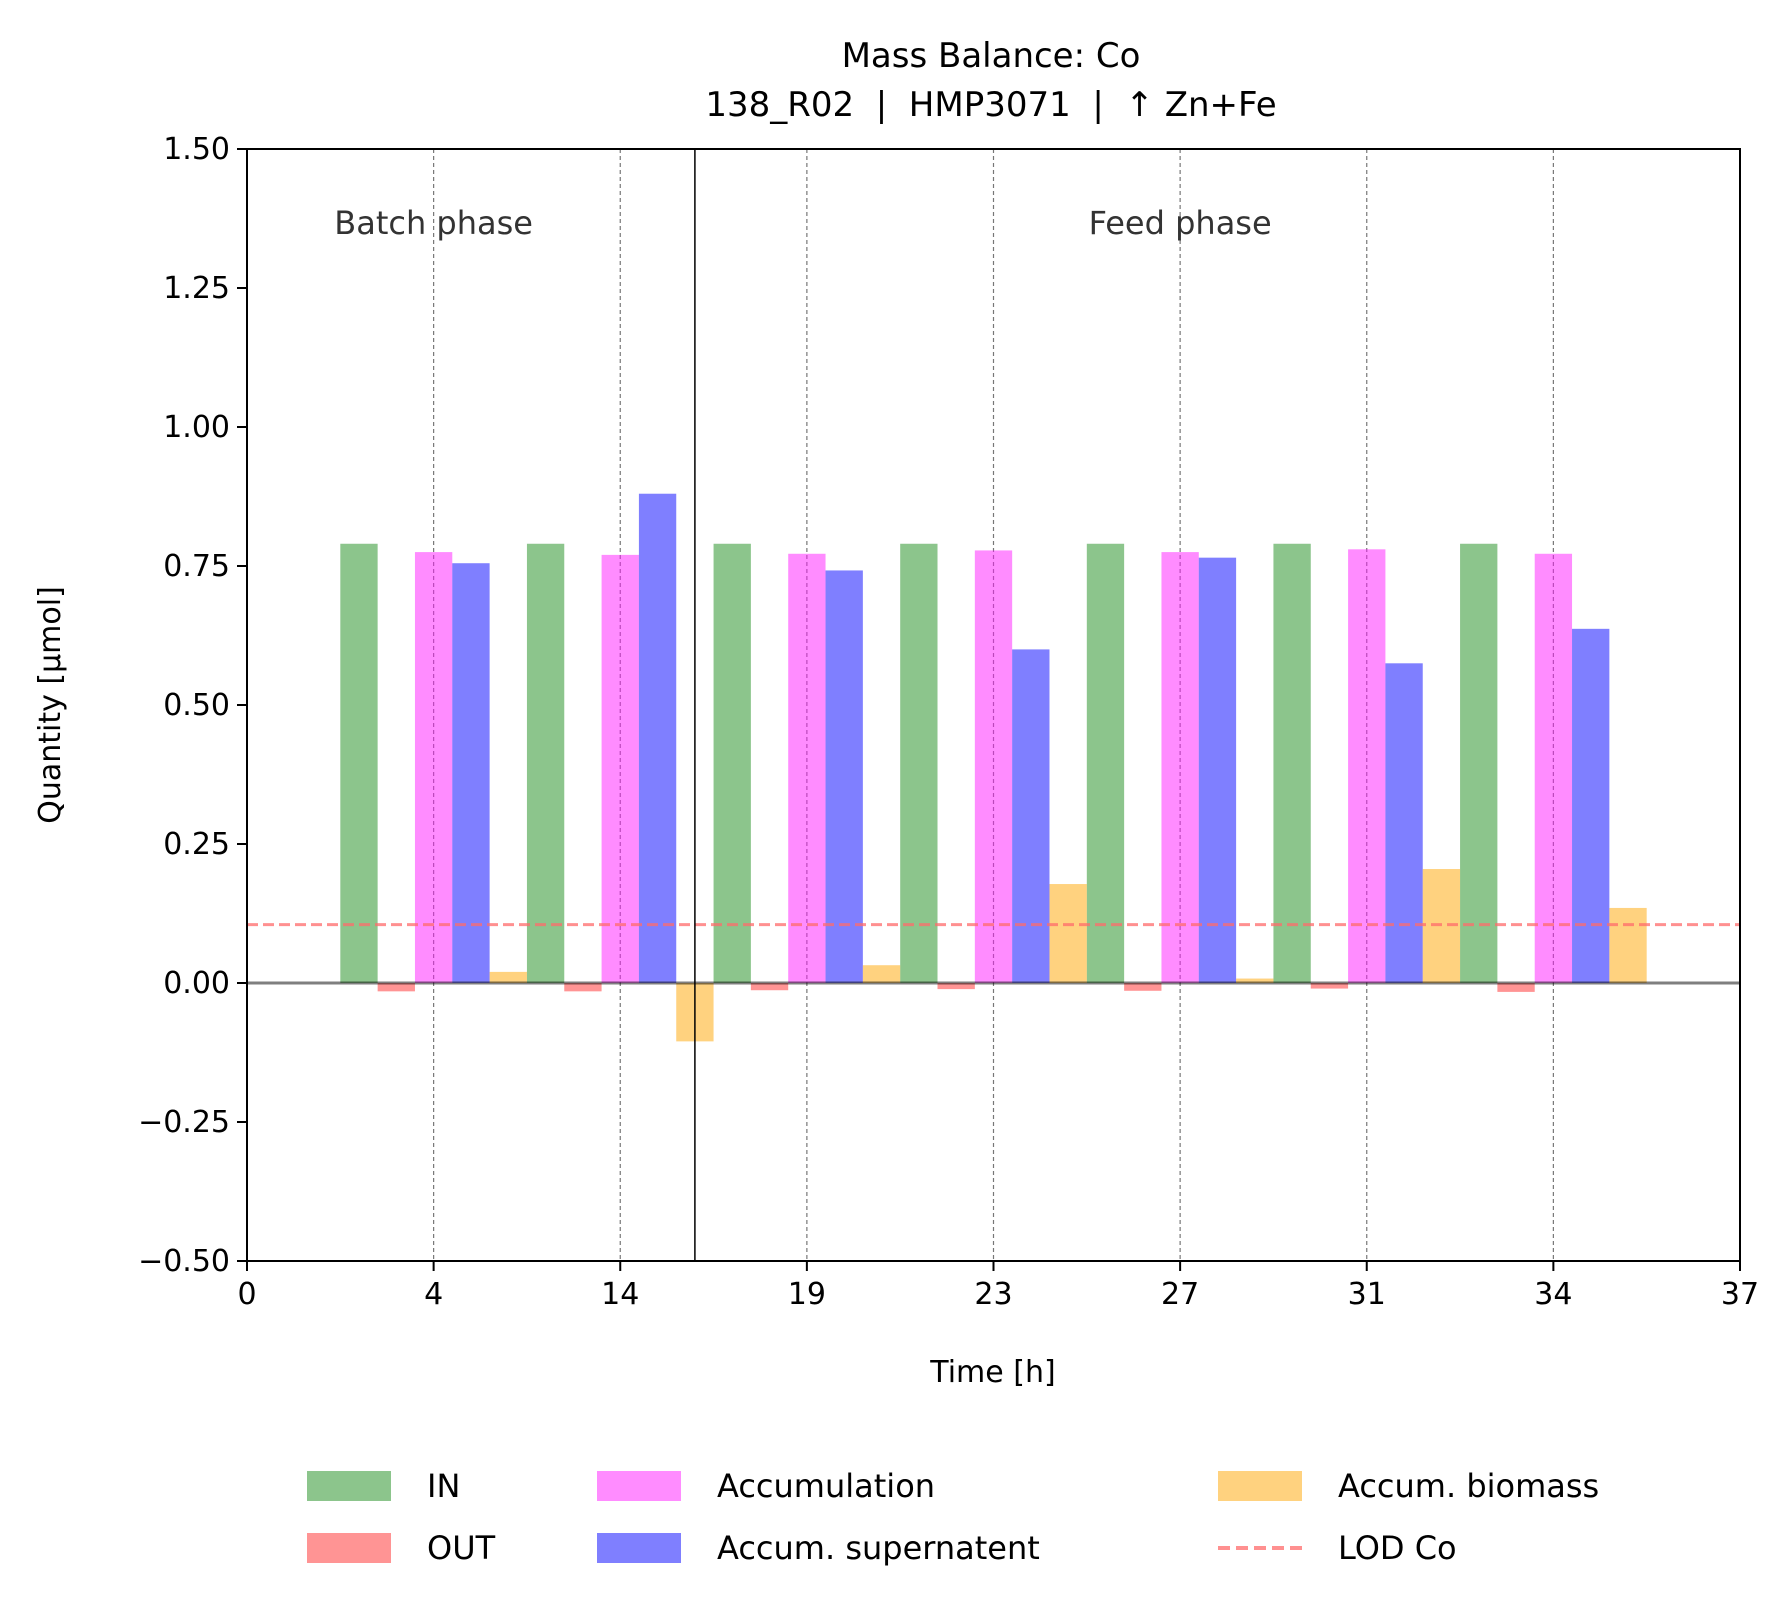 The image size is (1789, 1612). I want to click on legend-label: OUT, so click(461, 1548).